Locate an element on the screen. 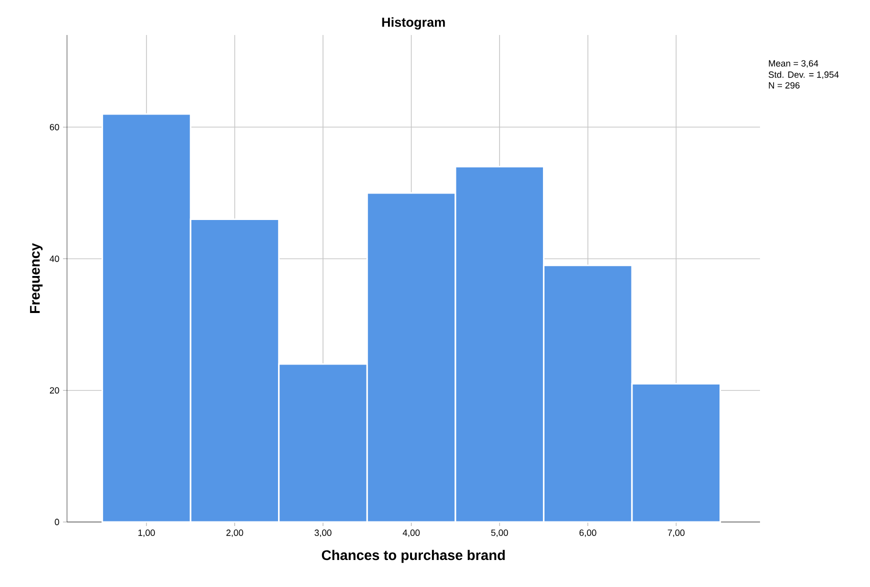 Image resolution: width=870 pixels, height=587 pixels. x-tick-label: 3,00 is located at coordinates (323, 533).